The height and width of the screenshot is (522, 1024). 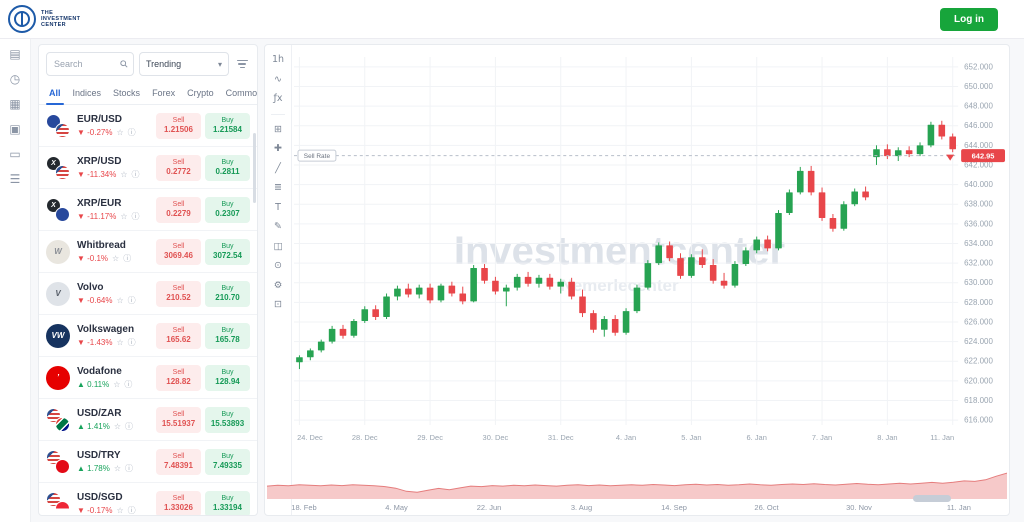 I want to click on svg-text: Sell Rate, so click(x=317, y=156).